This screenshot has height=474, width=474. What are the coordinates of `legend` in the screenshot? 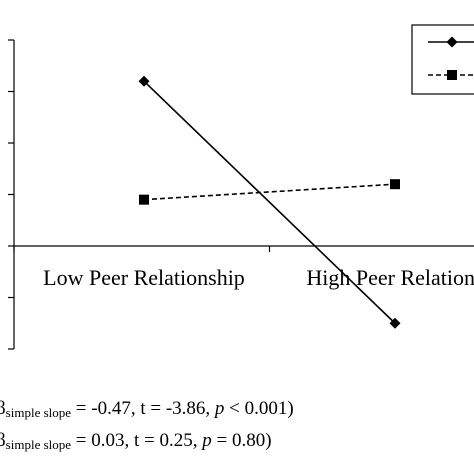 It's located at (442, 59).